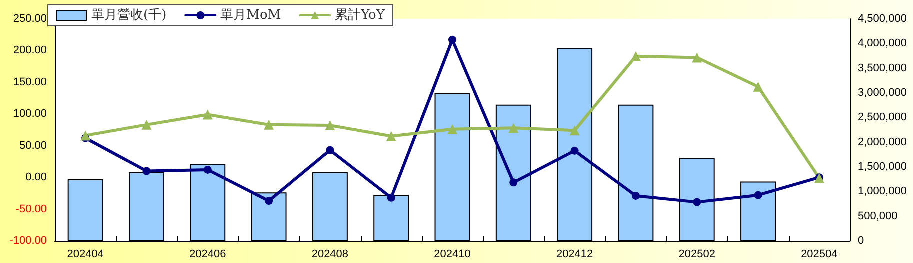 The height and width of the screenshot is (263, 913). Describe the element at coordinates (697, 254) in the screenshot. I see `x-tick-label: 202502` at that location.